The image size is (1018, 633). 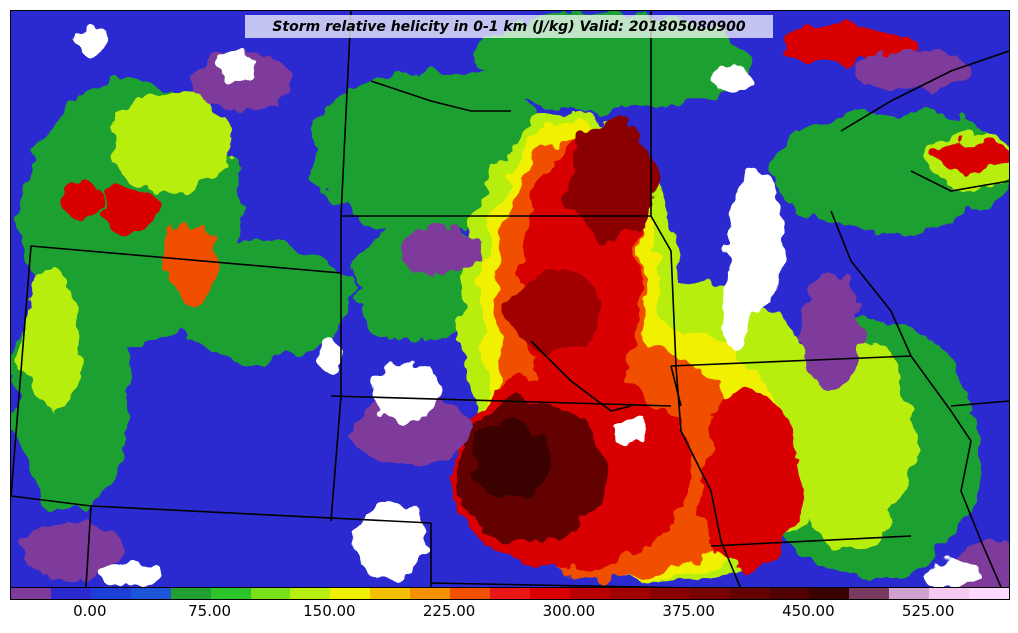 What do you see at coordinates (210, 611) in the screenshot?
I see `colorbar-tick-label: 75.00` at bounding box center [210, 611].